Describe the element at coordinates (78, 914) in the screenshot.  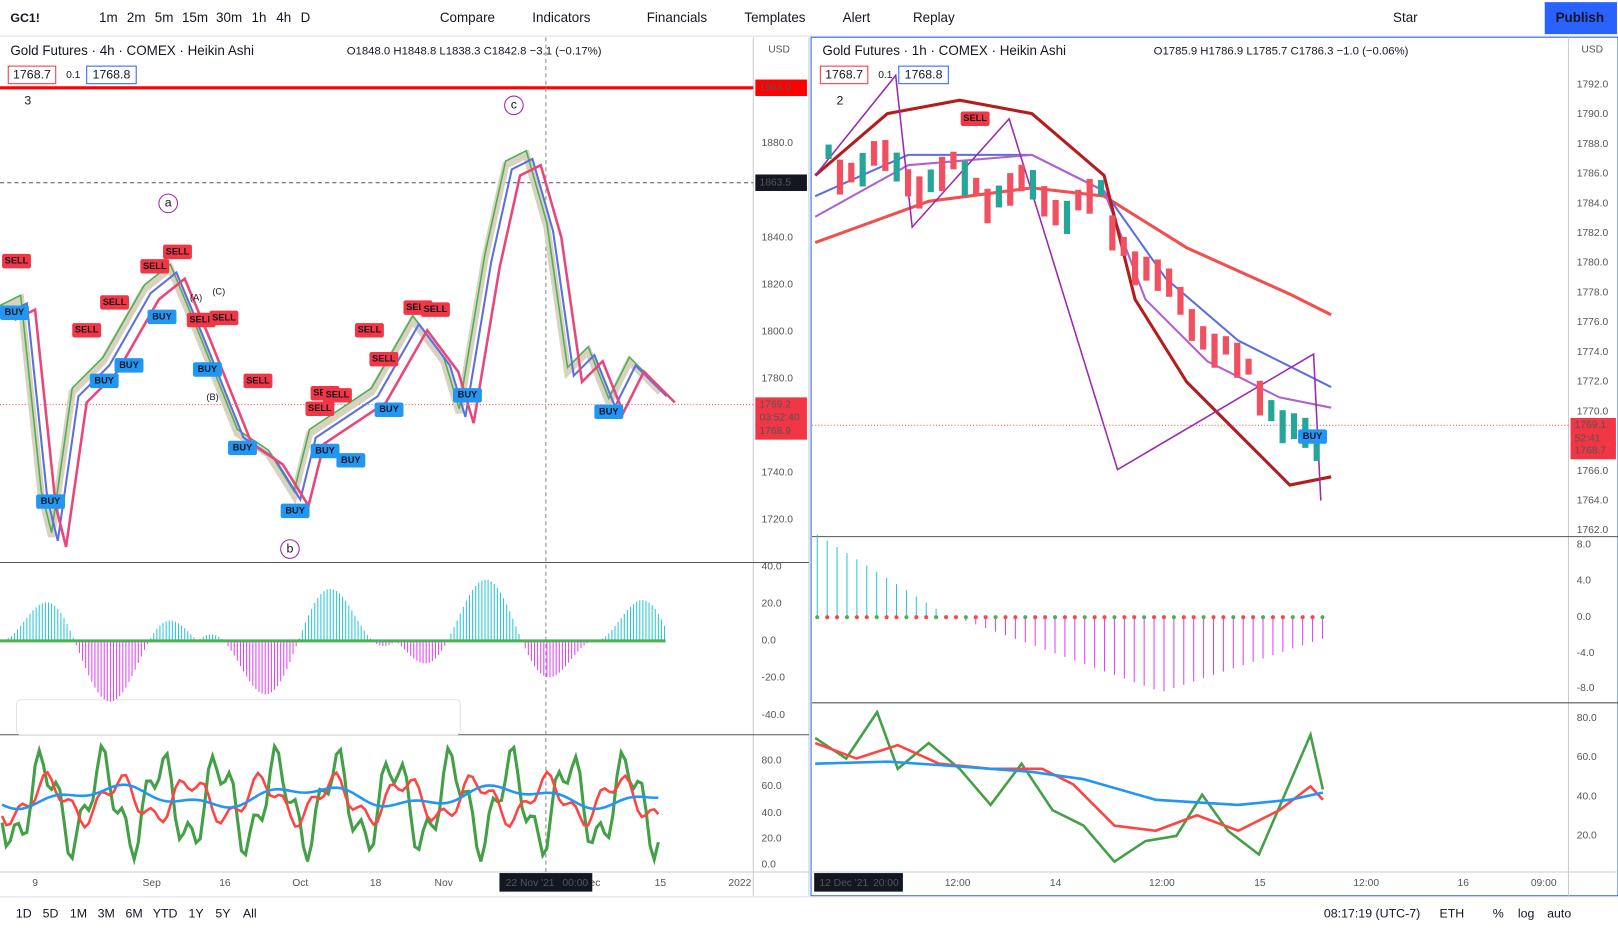
I see `range: 1M` at that location.